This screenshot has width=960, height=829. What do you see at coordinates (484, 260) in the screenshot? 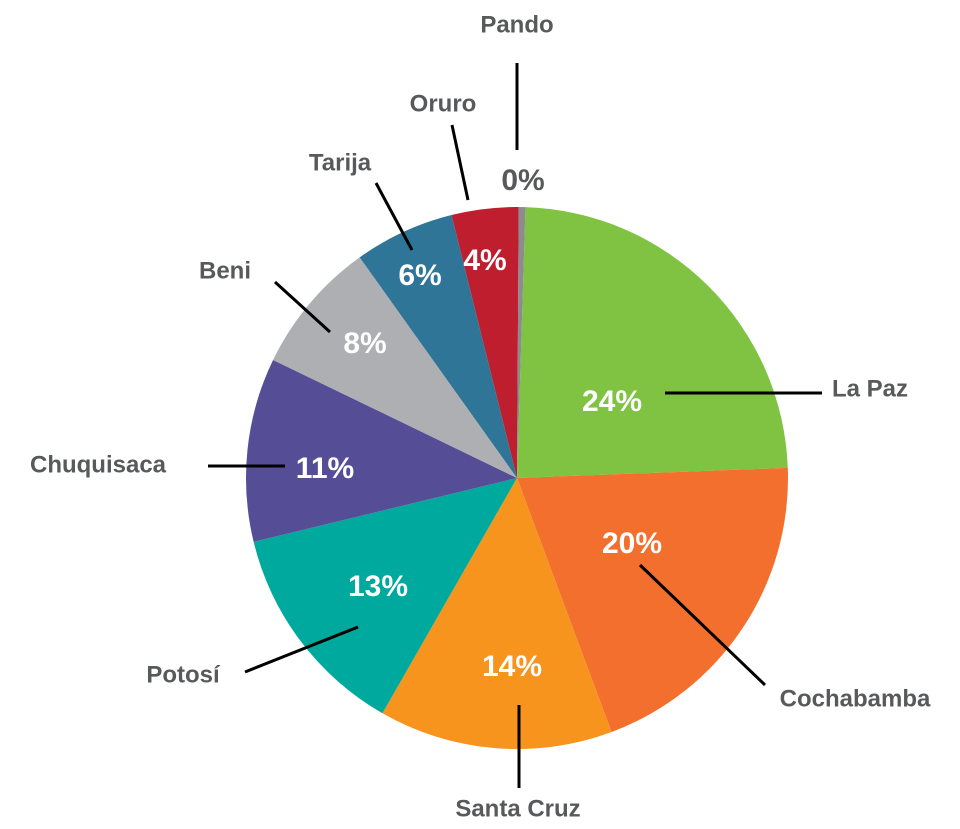
I see `data-label: 4%` at bounding box center [484, 260].